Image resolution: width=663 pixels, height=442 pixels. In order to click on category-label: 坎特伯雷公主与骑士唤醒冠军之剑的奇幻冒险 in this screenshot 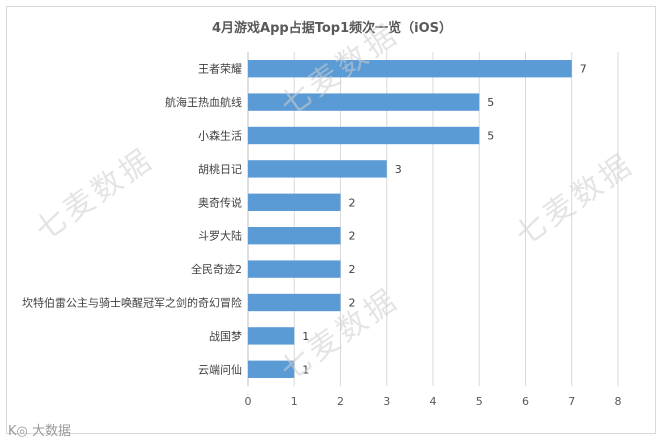, I will do `click(132, 303)`.